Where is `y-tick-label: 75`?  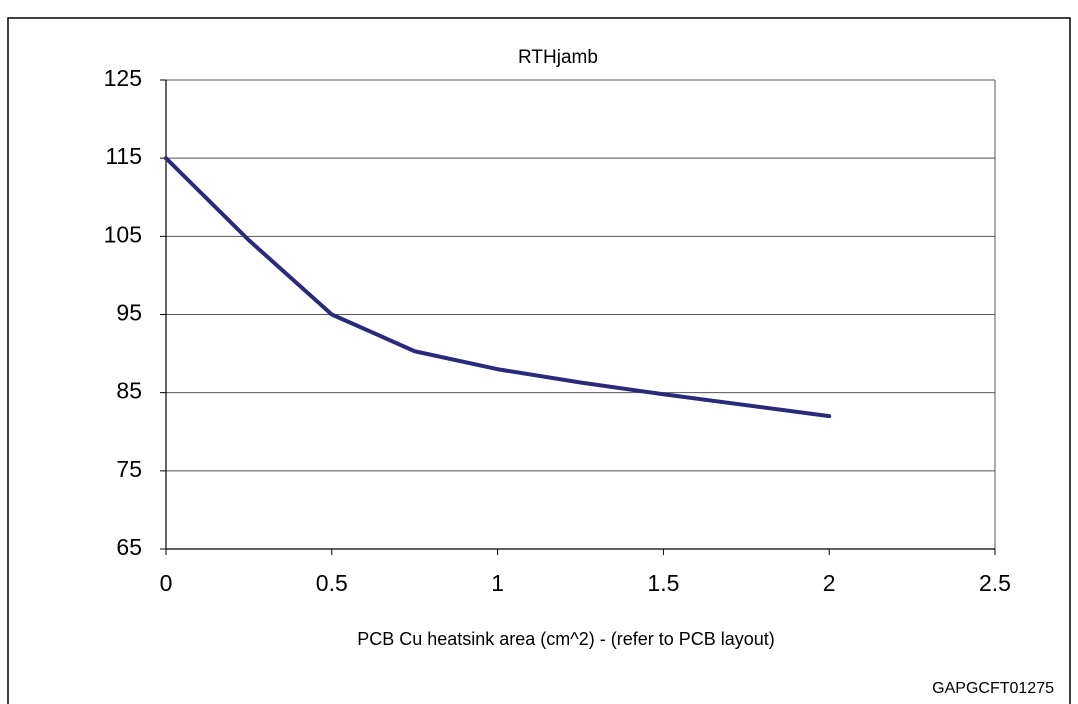 y-tick-label: 75 is located at coordinates (129, 469).